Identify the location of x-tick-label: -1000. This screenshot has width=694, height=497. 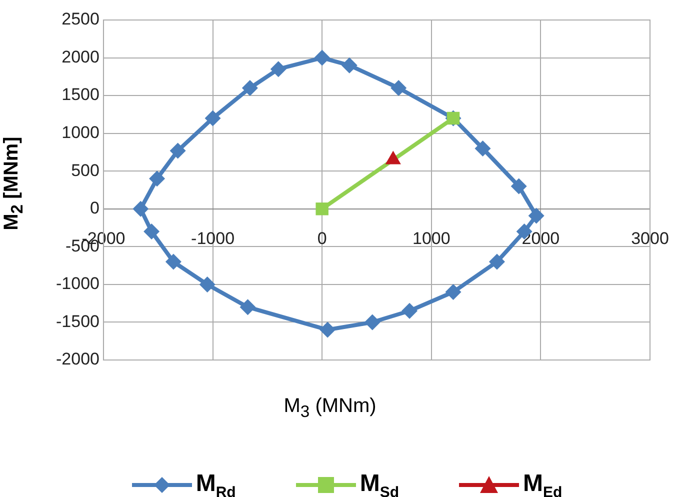
(213, 238).